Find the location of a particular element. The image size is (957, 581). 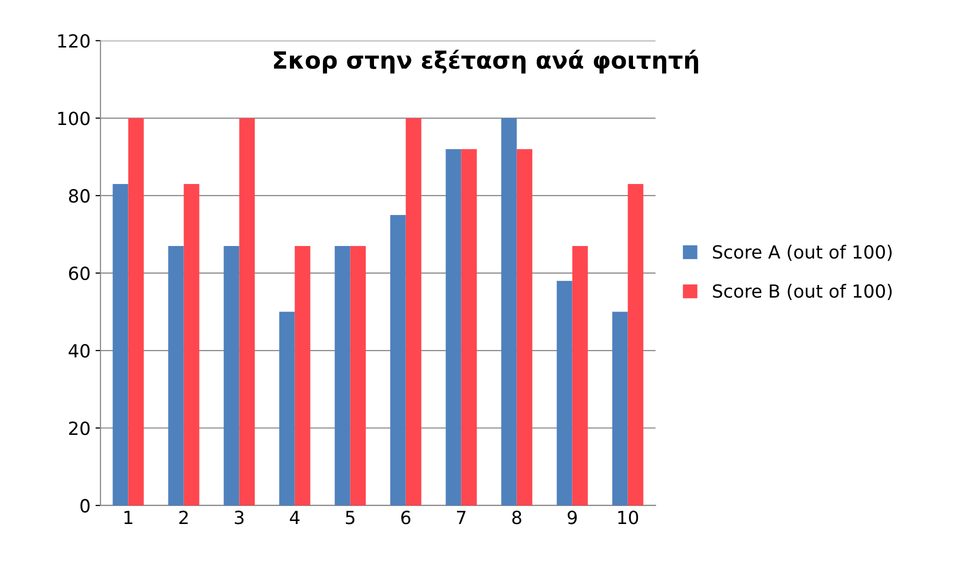

x-tick-label: 4 is located at coordinates (295, 517).